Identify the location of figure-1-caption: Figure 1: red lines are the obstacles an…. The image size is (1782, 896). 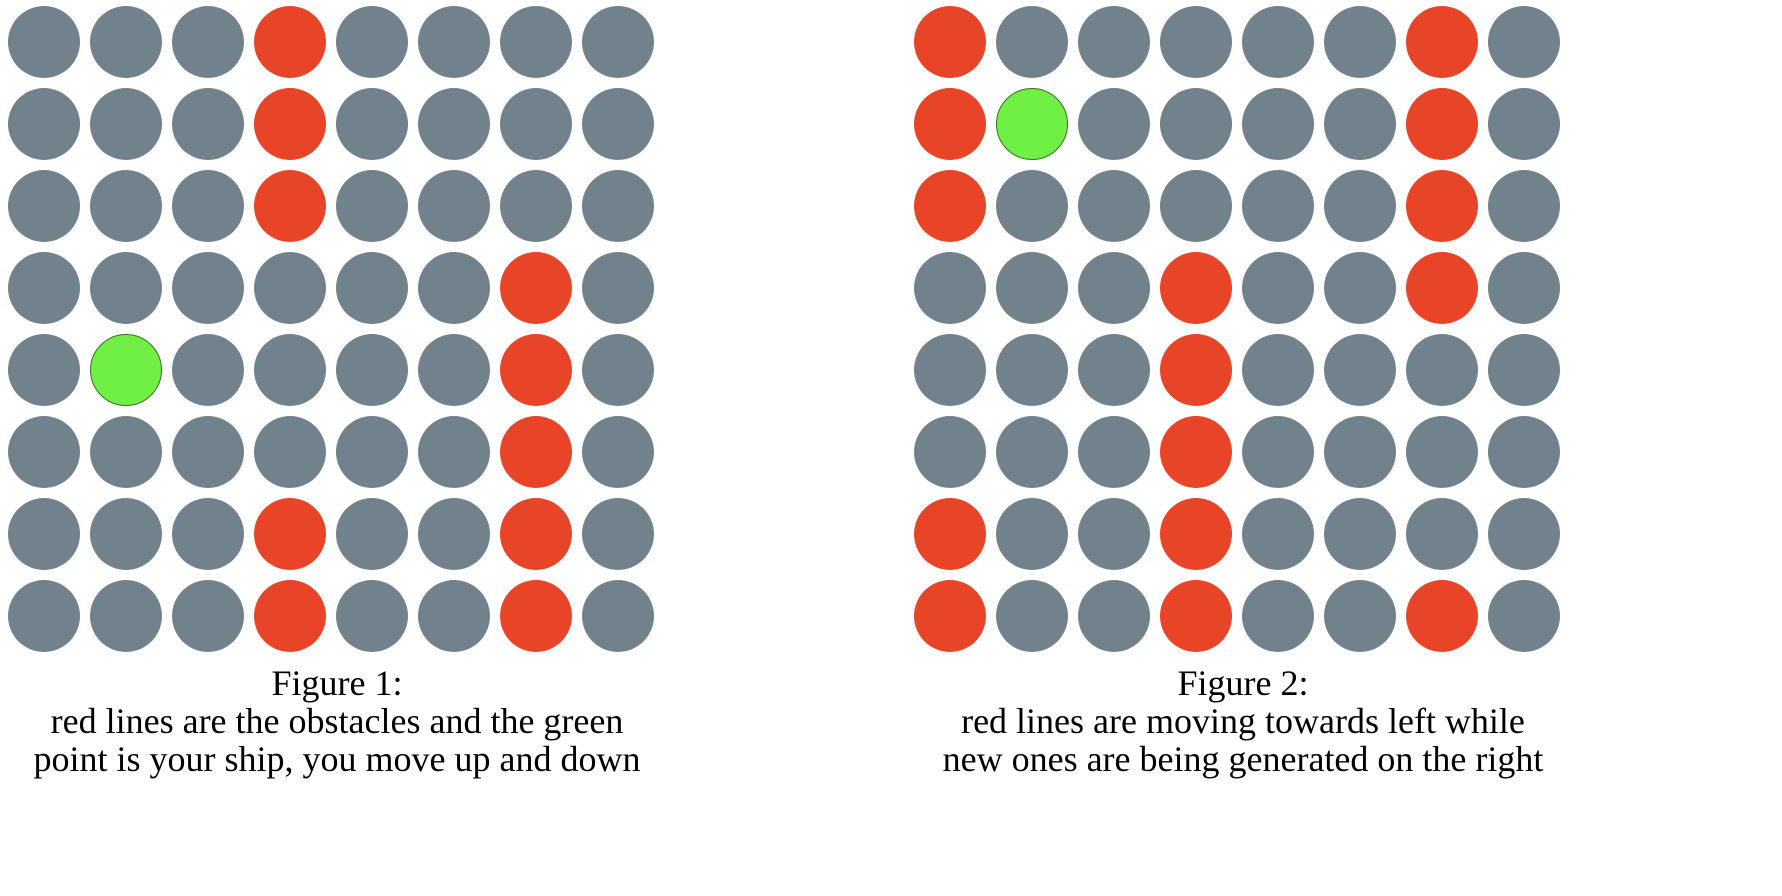
(337, 721).